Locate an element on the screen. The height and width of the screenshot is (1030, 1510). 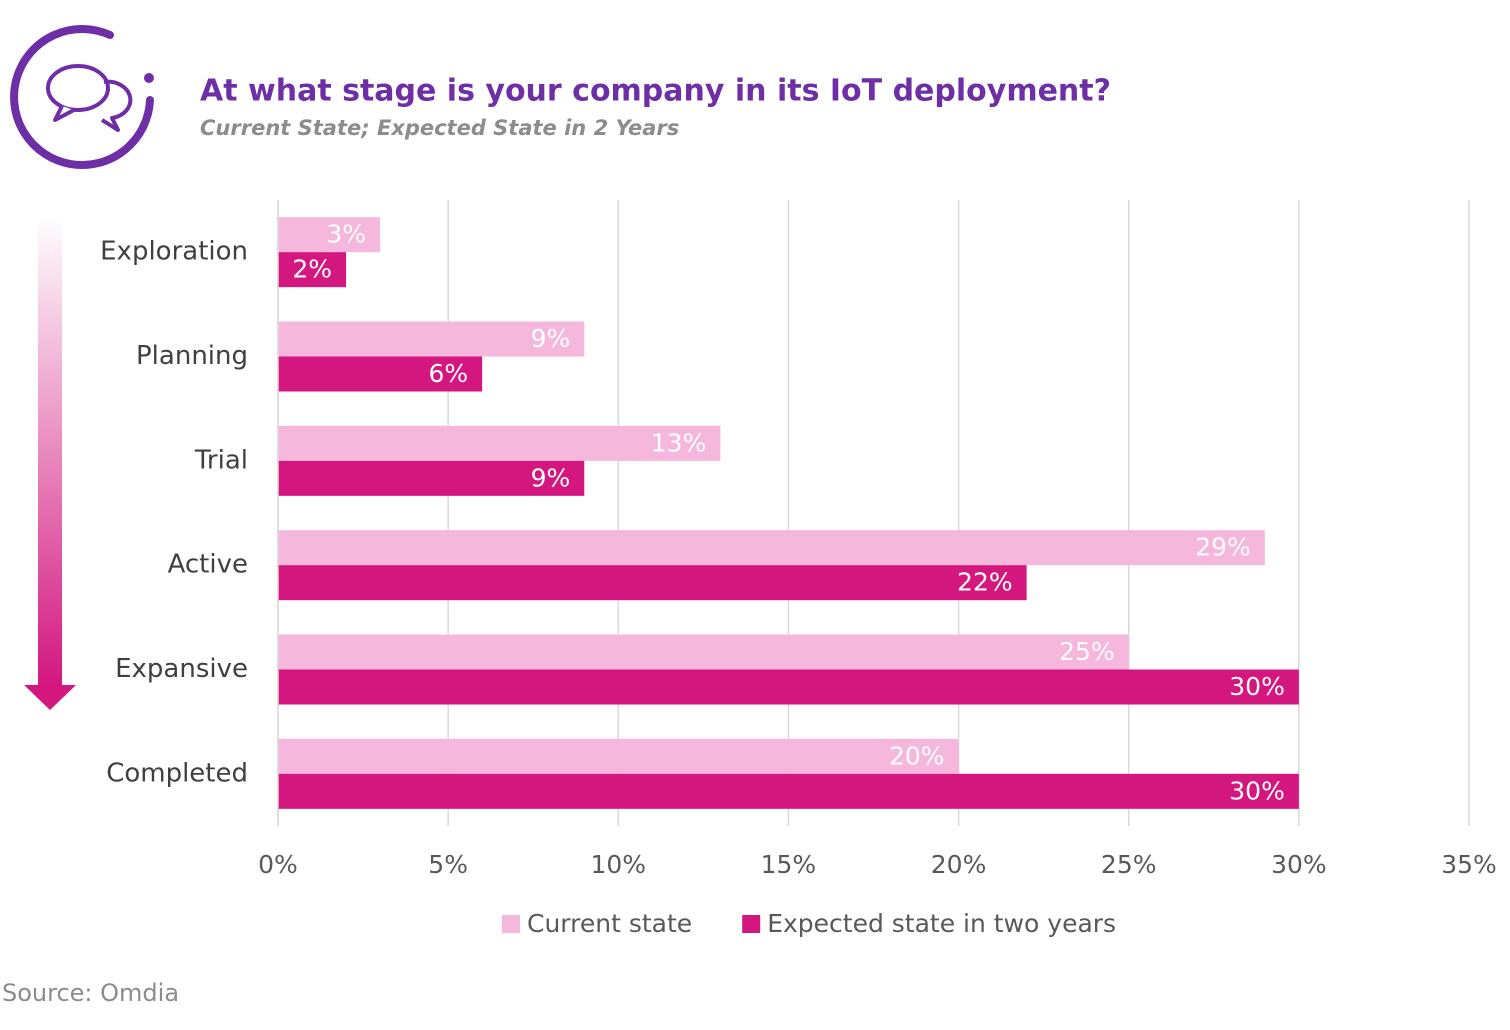
y-tick-label: Trial is located at coordinates (221, 460).